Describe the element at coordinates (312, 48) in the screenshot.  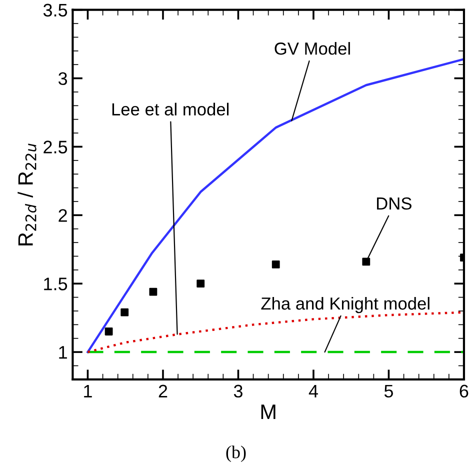
I see `annotation: GV Model` at that location.